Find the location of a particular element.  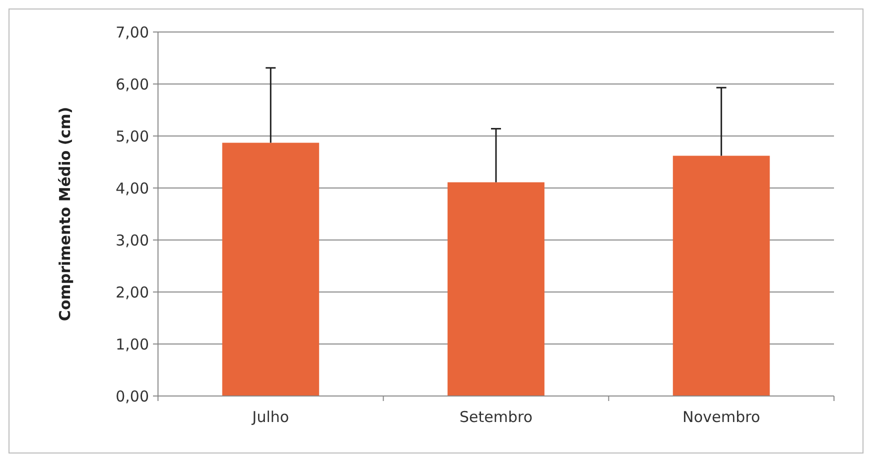

x-tick-label: Julho is located at coordinates (270, 417).